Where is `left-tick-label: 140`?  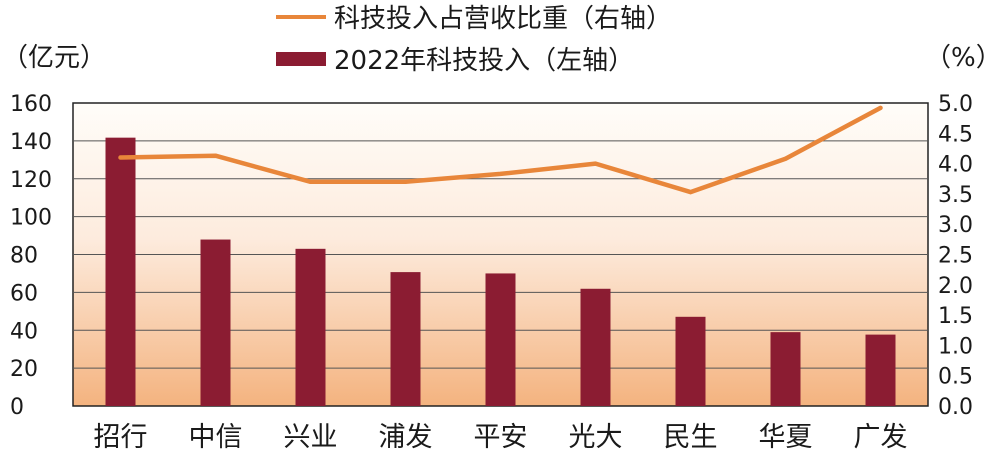 left-tick-label: 140 is located at coordinates (31, 142).